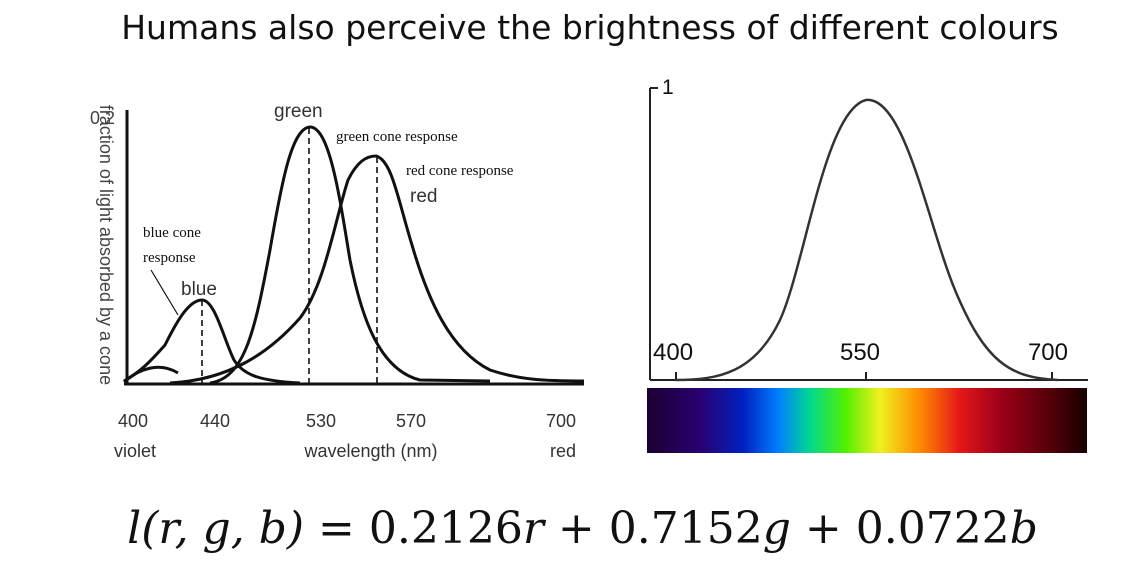  Describe the element at coordinates (932, 528) in the screenshot. I see `formula-coefficient-b: 0.0722` at that location.